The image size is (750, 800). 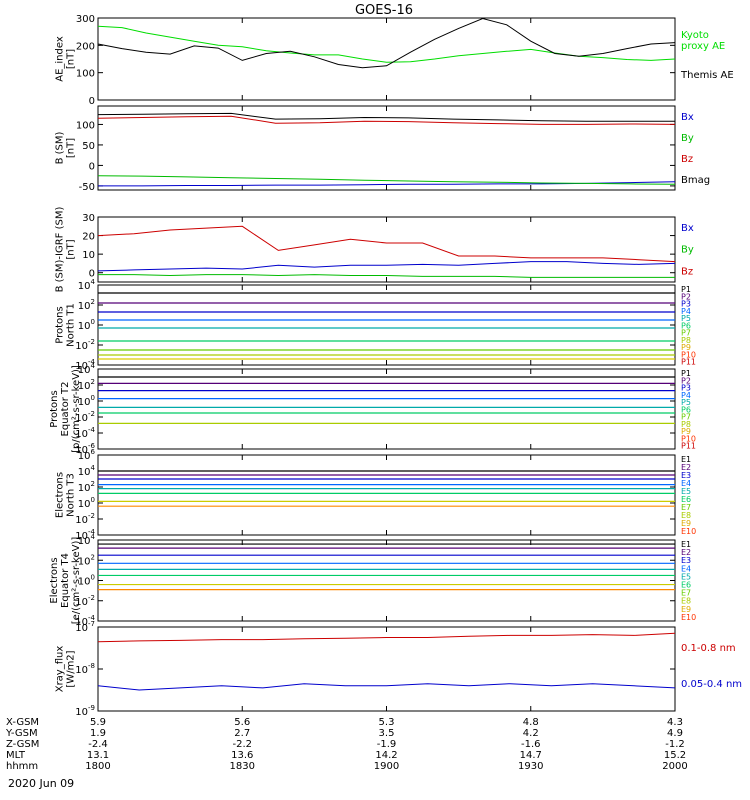 I want to click on tick-label: 200, so click(x=85, y=46).